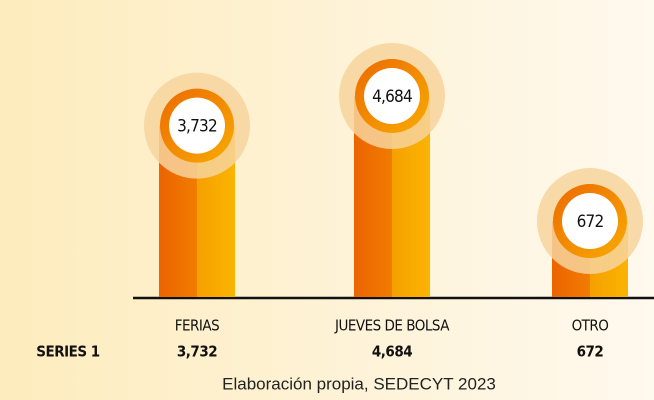  Describe the element at coordinates (590, 352) in the screenshot. I see `table-value: 672` at that location.